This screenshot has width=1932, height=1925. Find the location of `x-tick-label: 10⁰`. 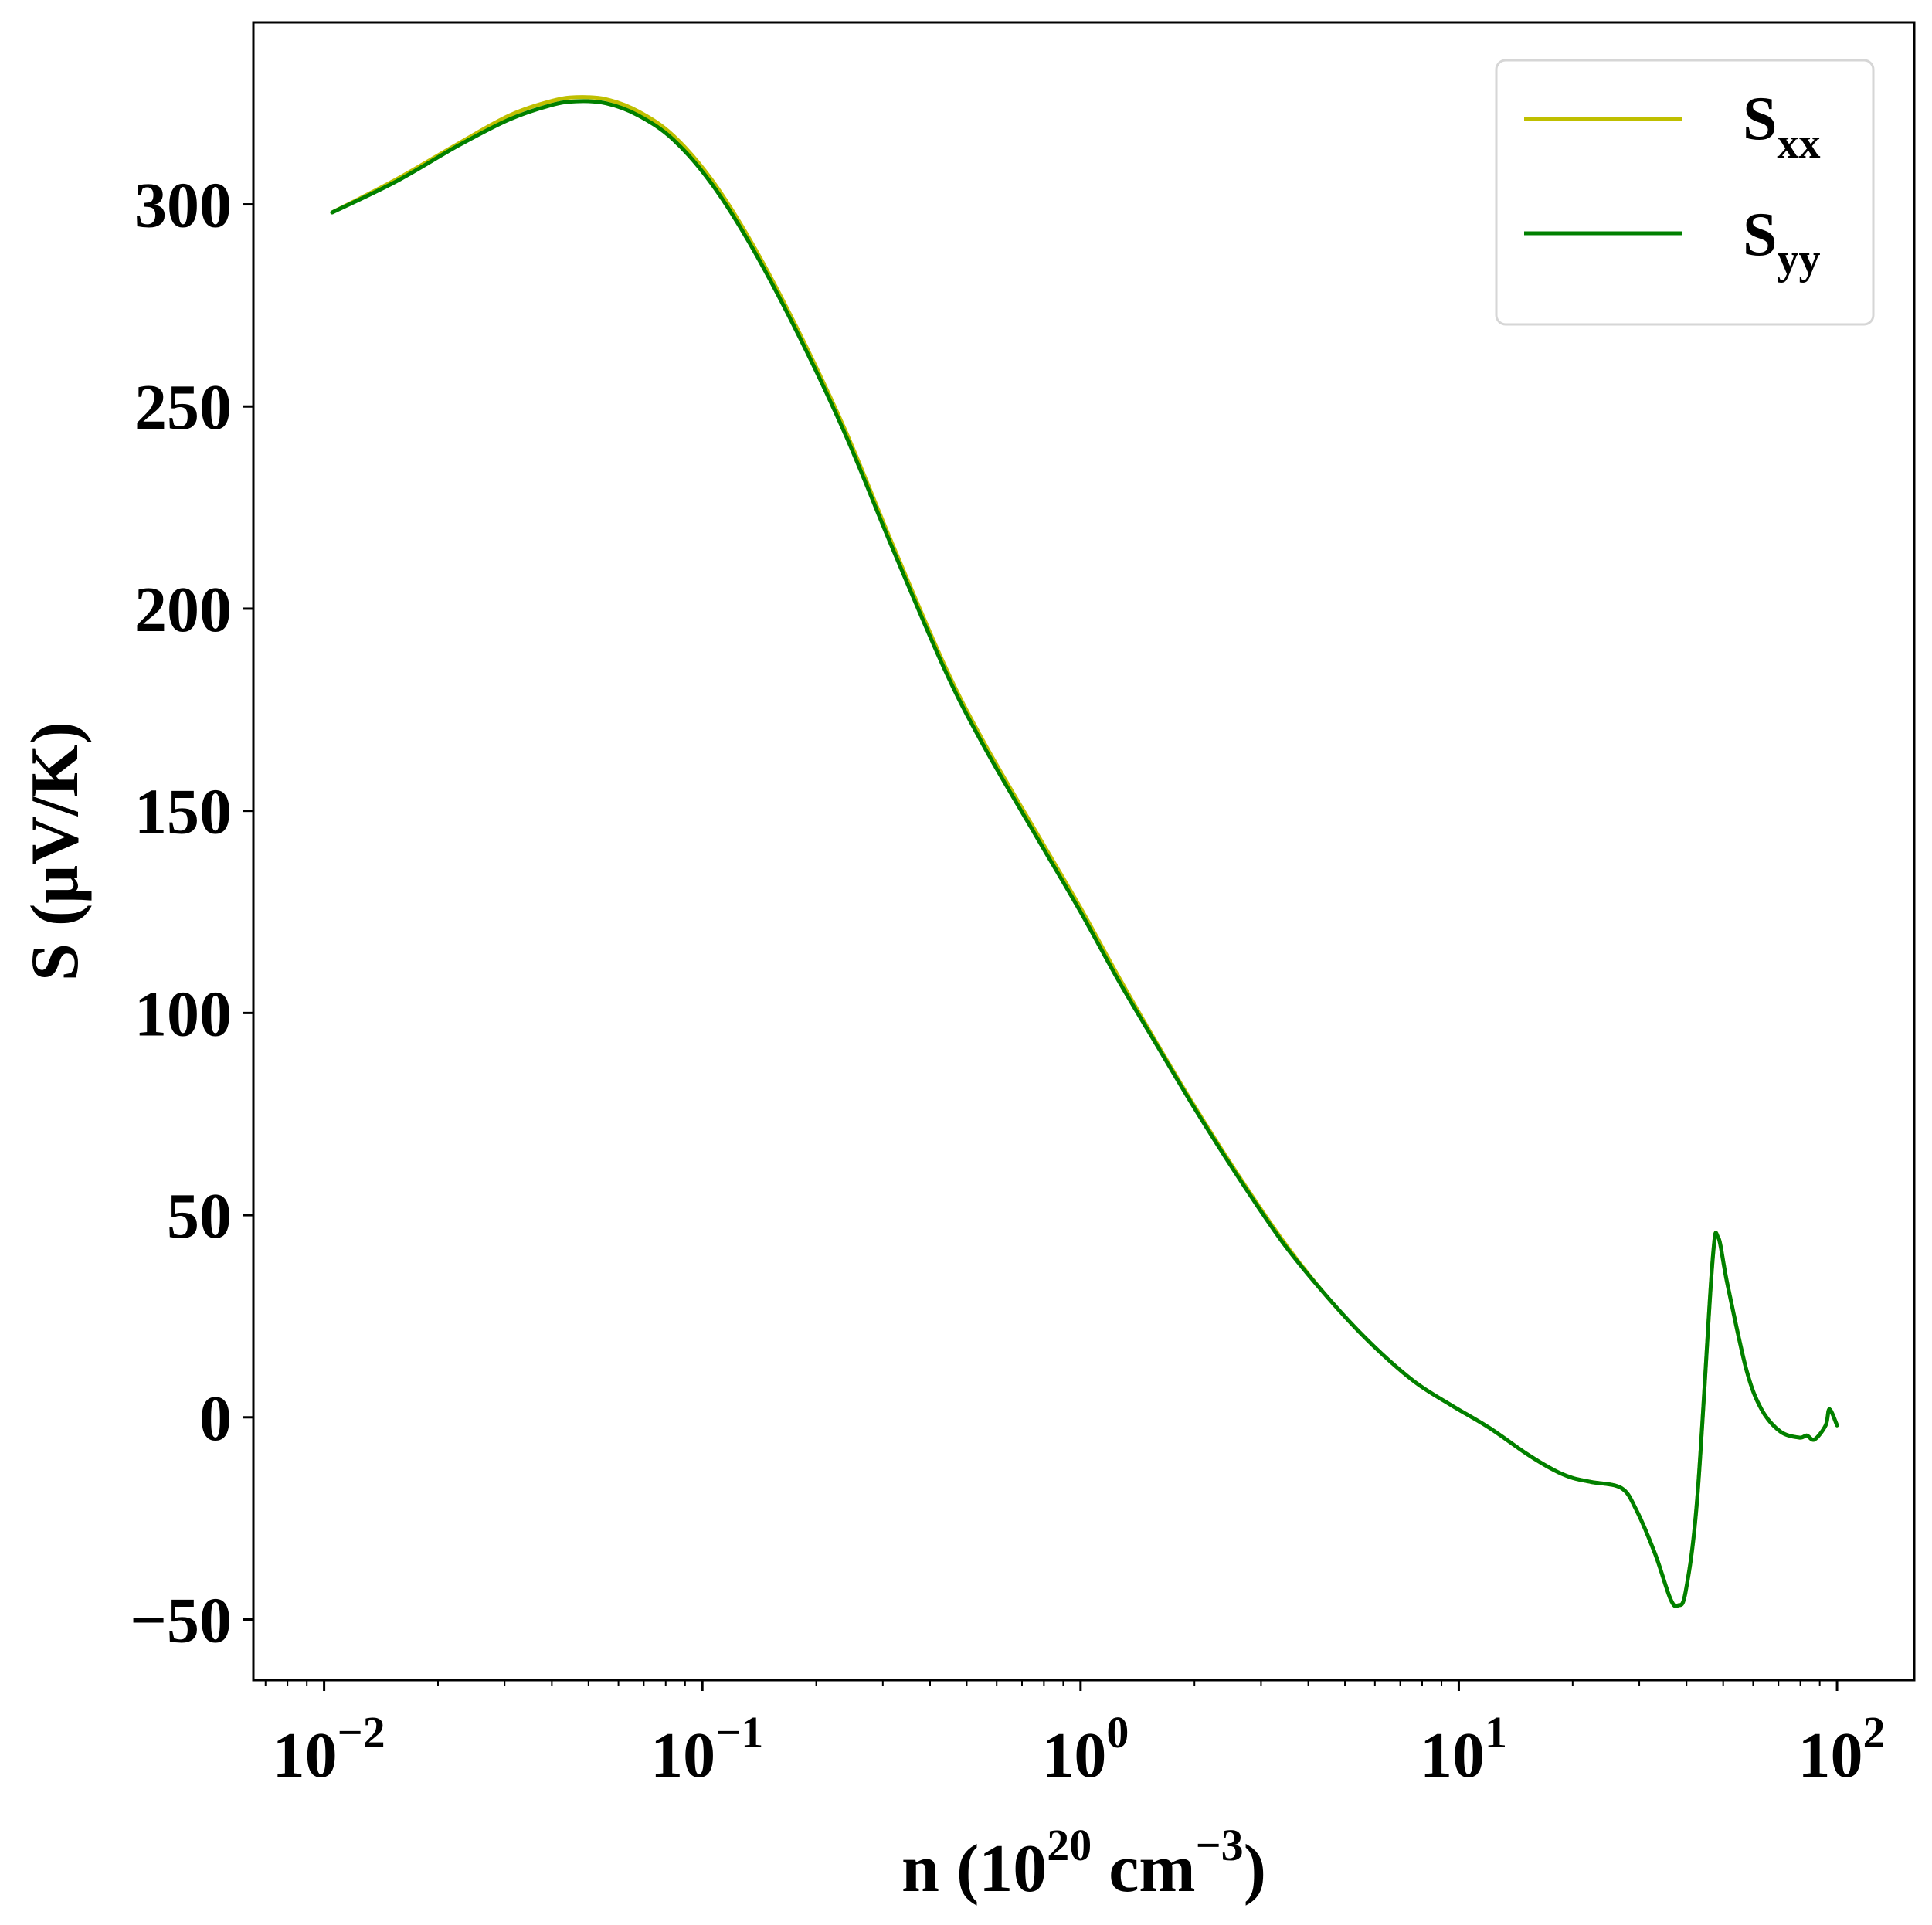

x-tick-label: 10⁰ is located at coordinates (1085, 1749).